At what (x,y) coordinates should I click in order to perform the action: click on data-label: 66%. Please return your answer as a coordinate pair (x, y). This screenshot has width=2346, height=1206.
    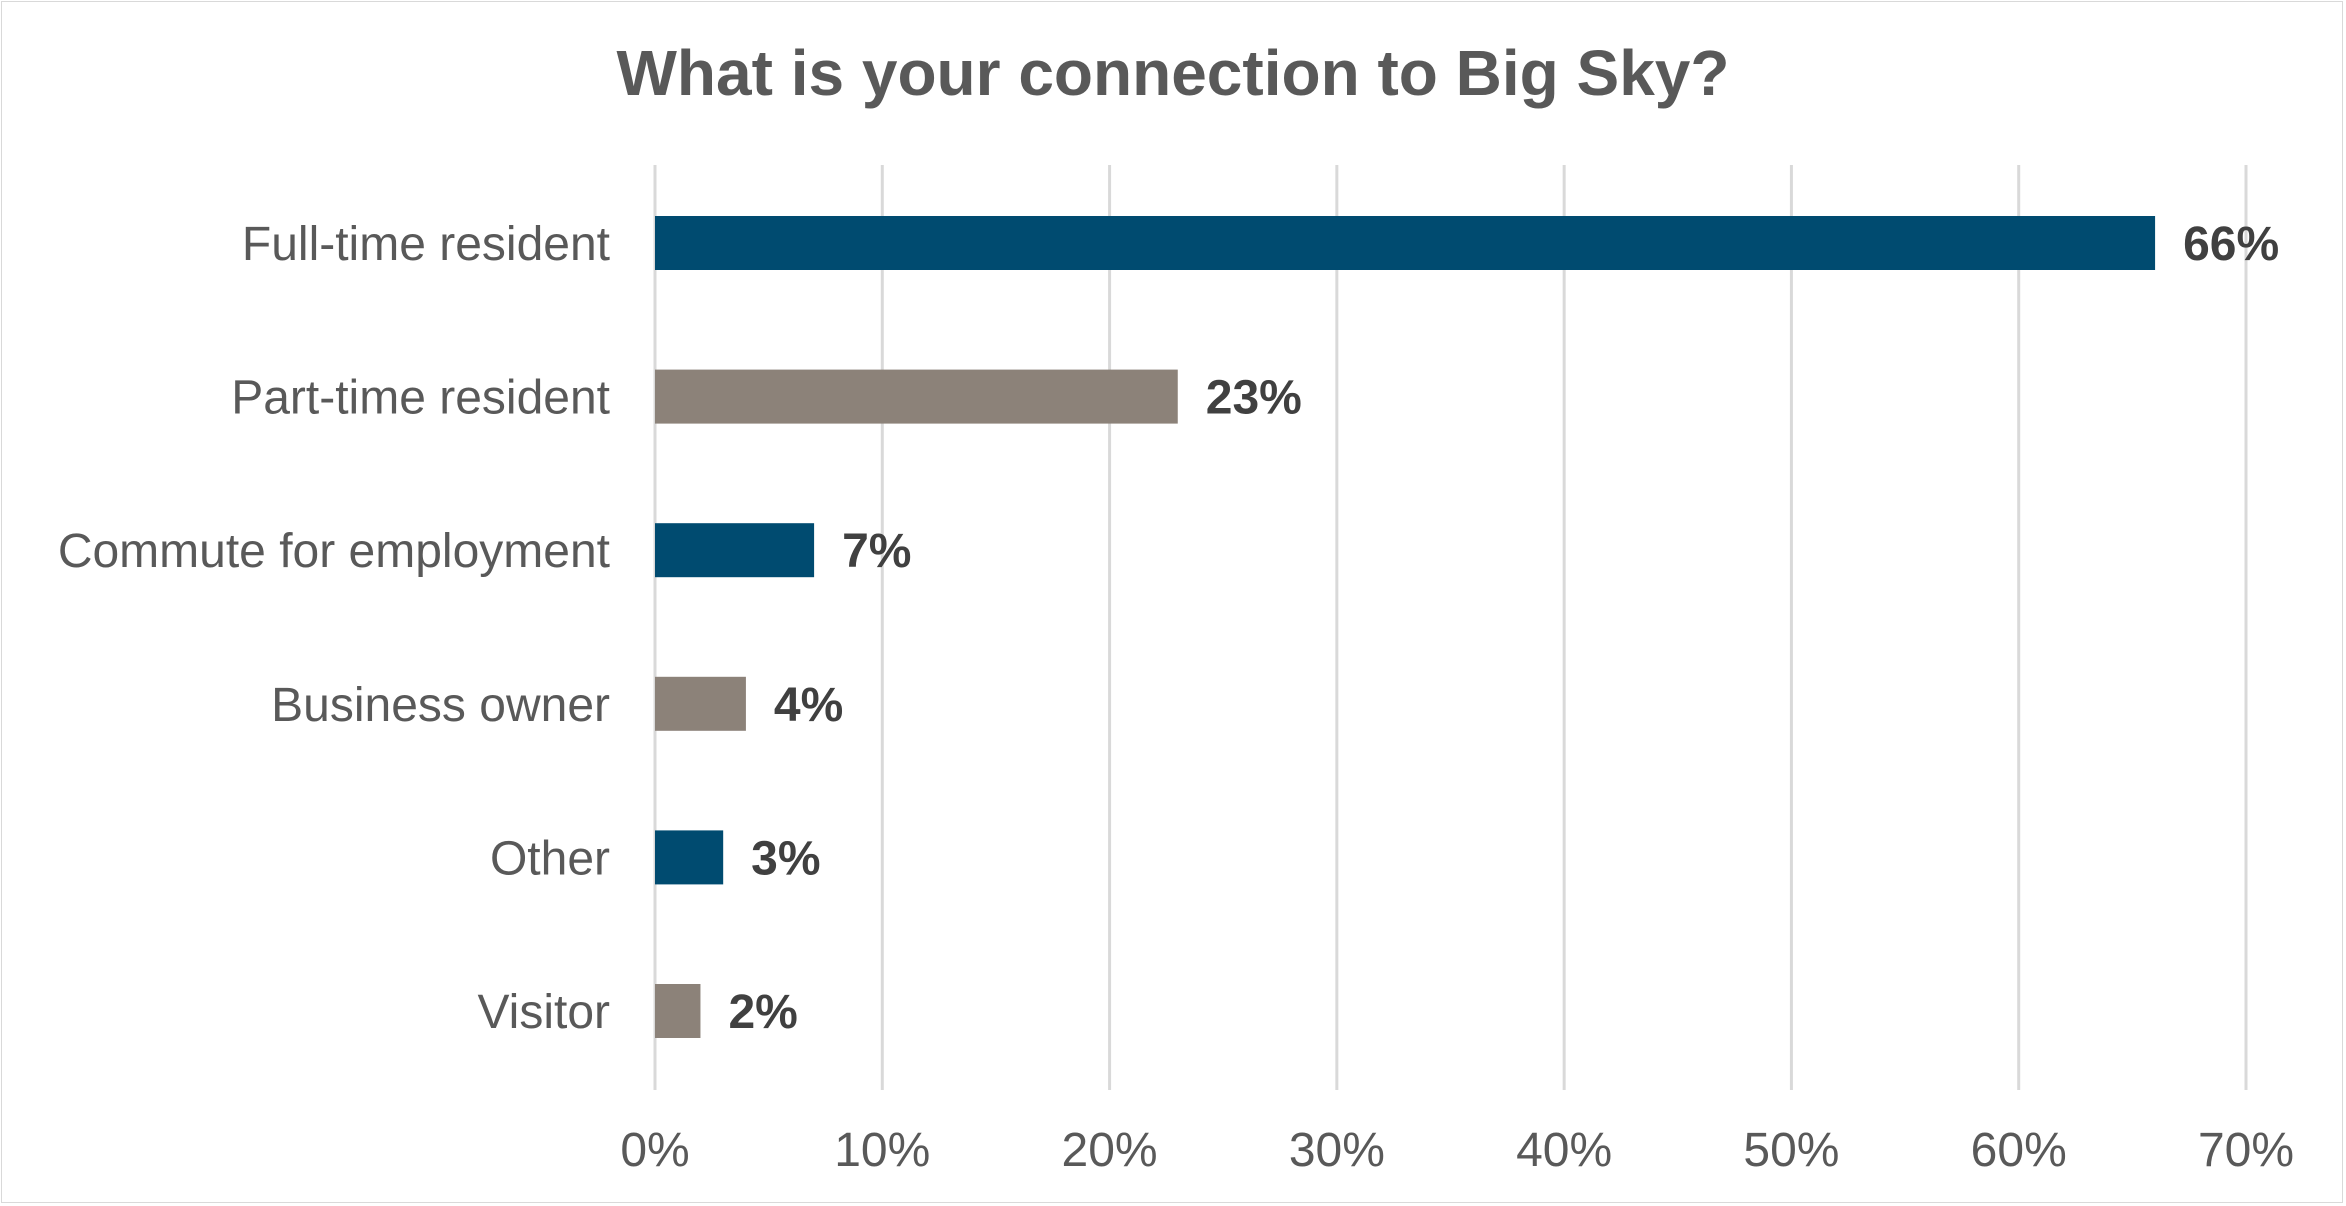
    Looking at the image, I should click on (2231, 244).